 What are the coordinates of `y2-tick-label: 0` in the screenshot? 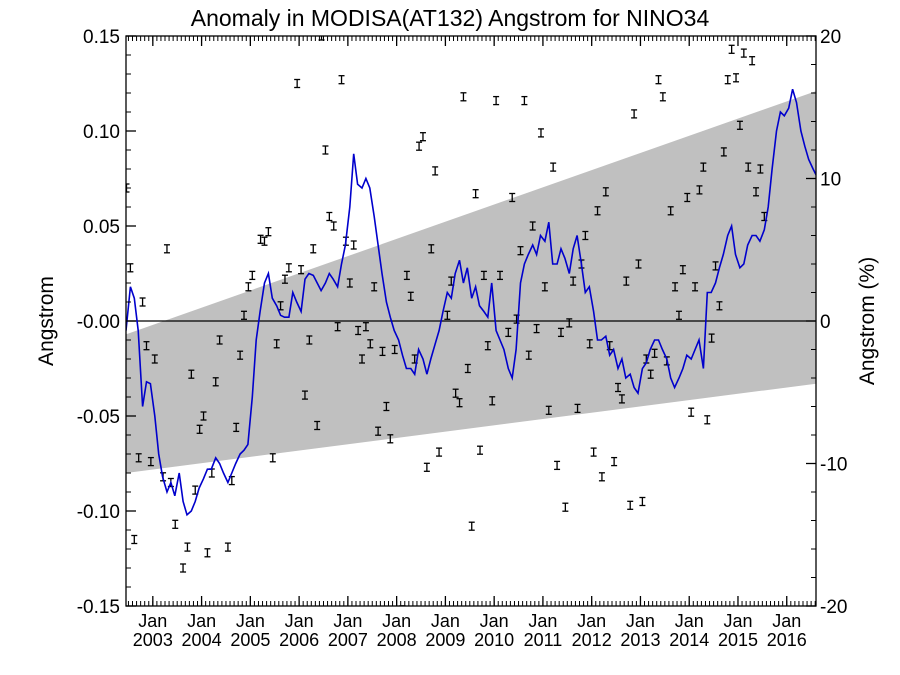 It's located at (825, 322).